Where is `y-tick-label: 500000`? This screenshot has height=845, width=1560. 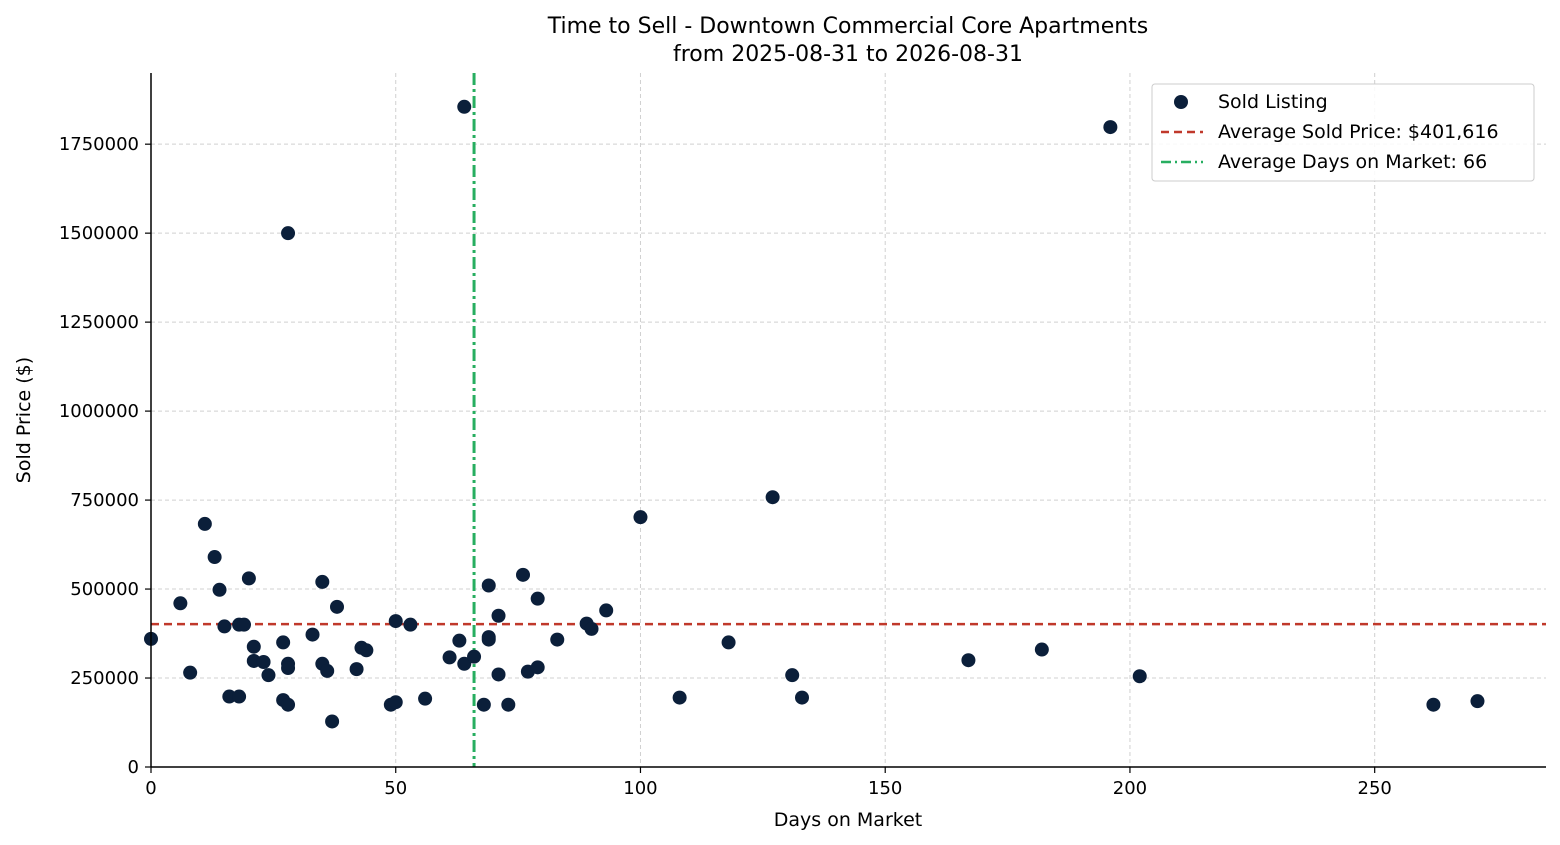 y-tick-label: 500000 is located at coordinates (104, 589).